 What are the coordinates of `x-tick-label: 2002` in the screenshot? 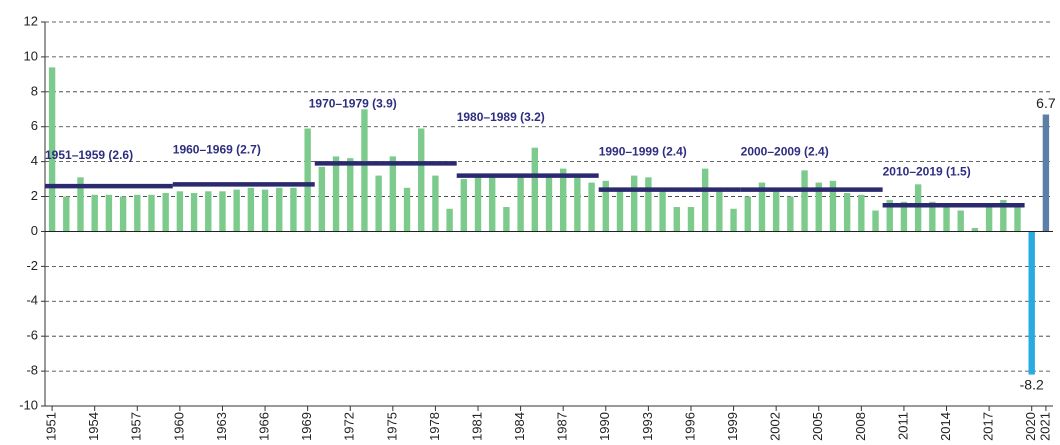 It's located at (775, 426).